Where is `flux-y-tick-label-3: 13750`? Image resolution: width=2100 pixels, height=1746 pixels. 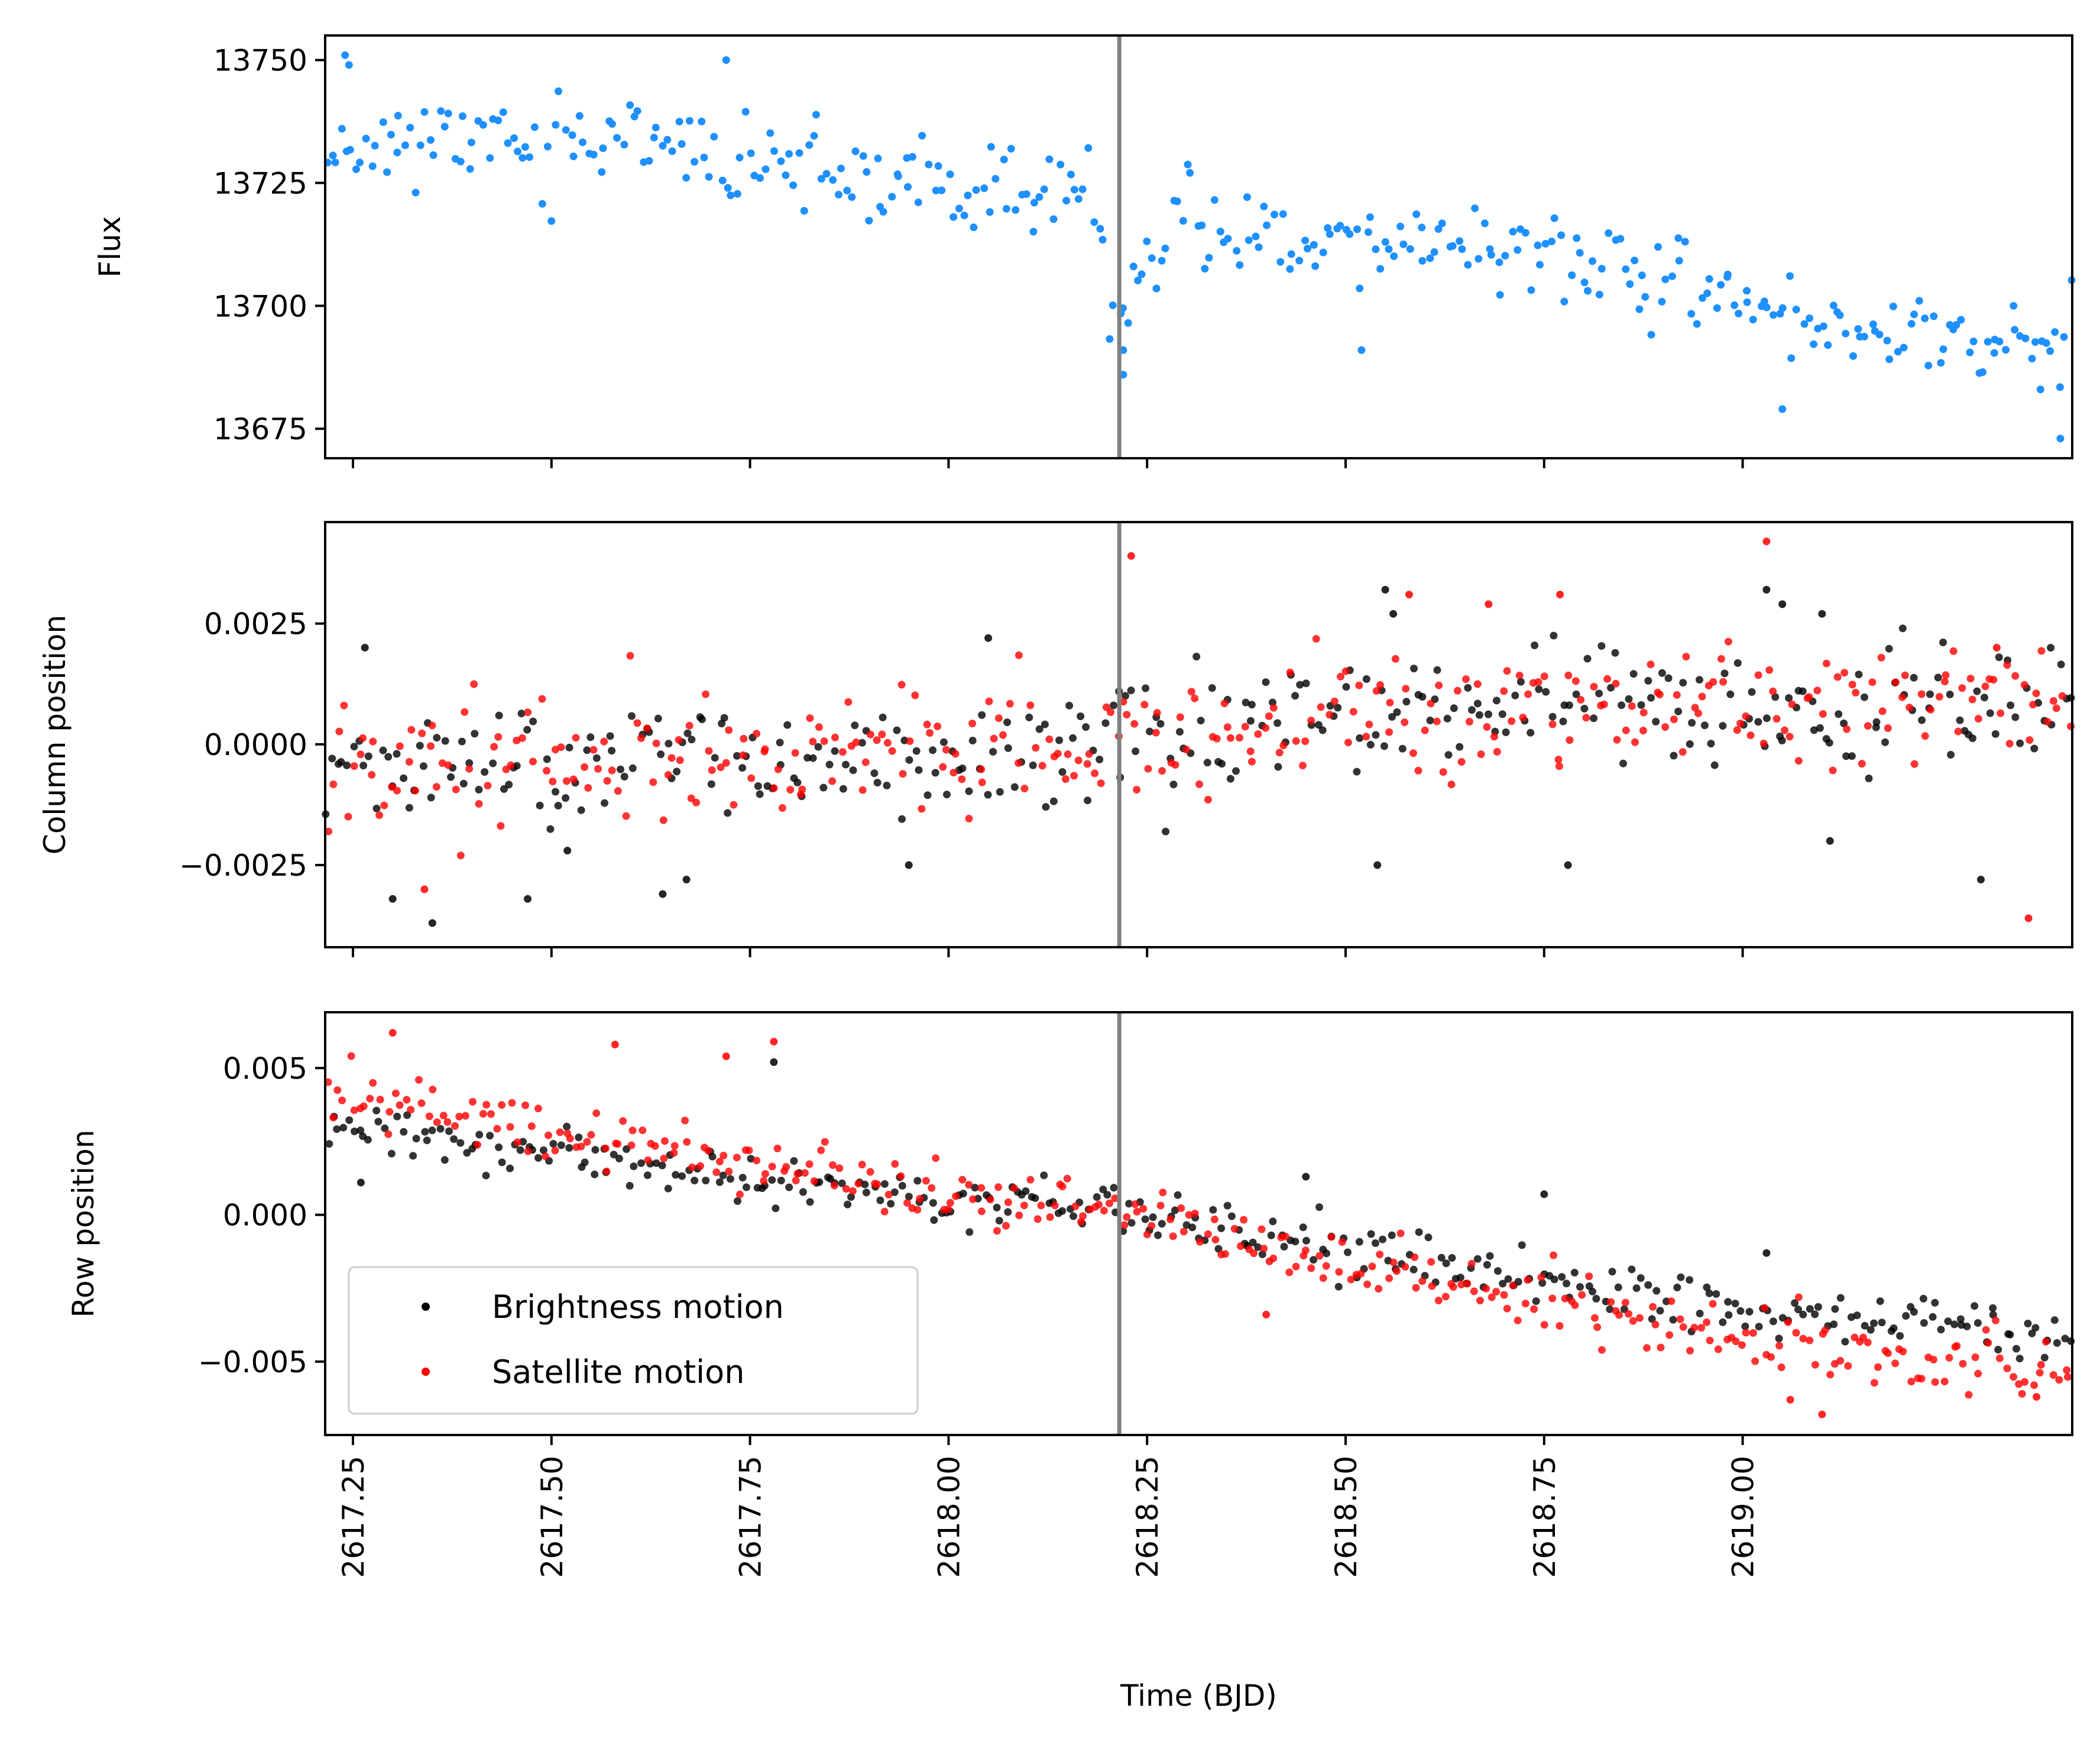 flux-y-tick-label-3: 13750 is located at coordinates (260, 61).